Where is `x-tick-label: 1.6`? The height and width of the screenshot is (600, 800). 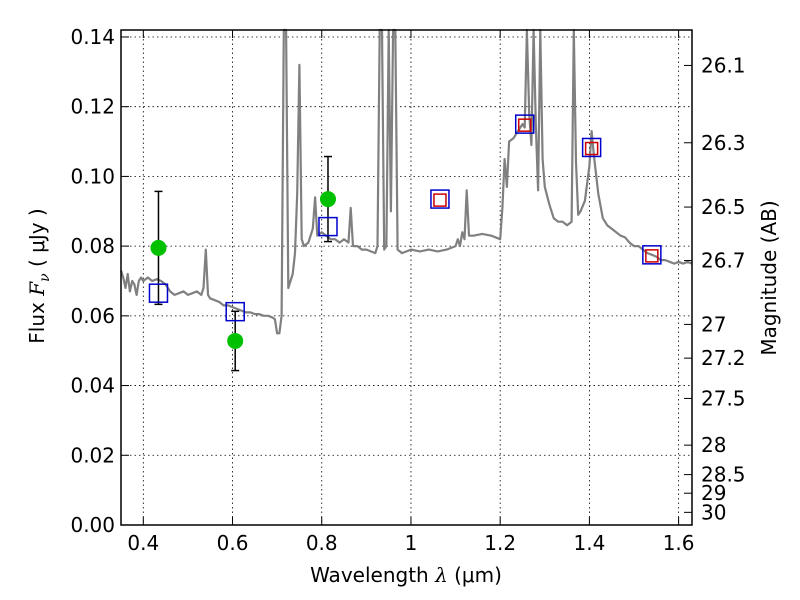 x-tick-label: 1.6 is located at coordinates (679, 543).